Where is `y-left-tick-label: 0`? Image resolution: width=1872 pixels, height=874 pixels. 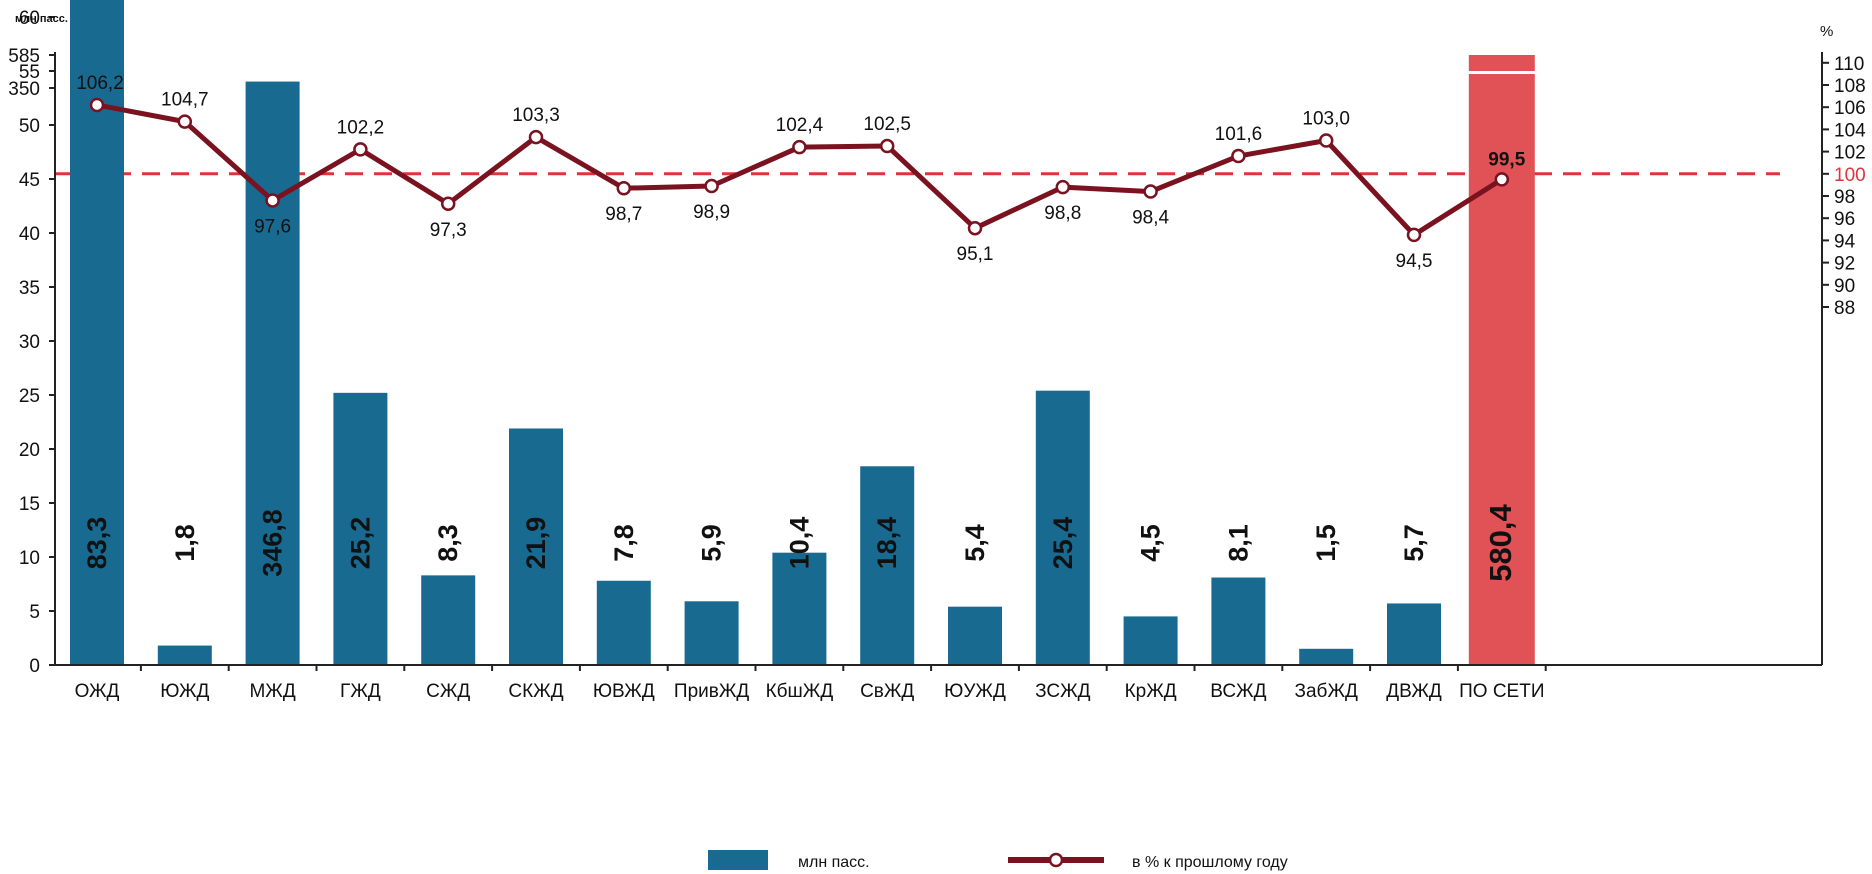
y-left-tick-label: 0 is located at coordinates (34, 666).